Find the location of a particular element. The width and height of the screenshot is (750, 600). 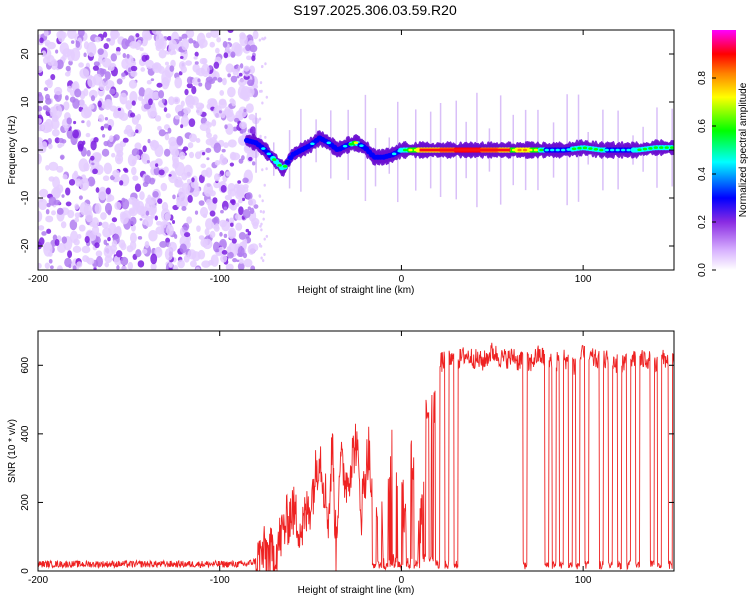

colorbar-gradient is located at coordinates (724, 150).